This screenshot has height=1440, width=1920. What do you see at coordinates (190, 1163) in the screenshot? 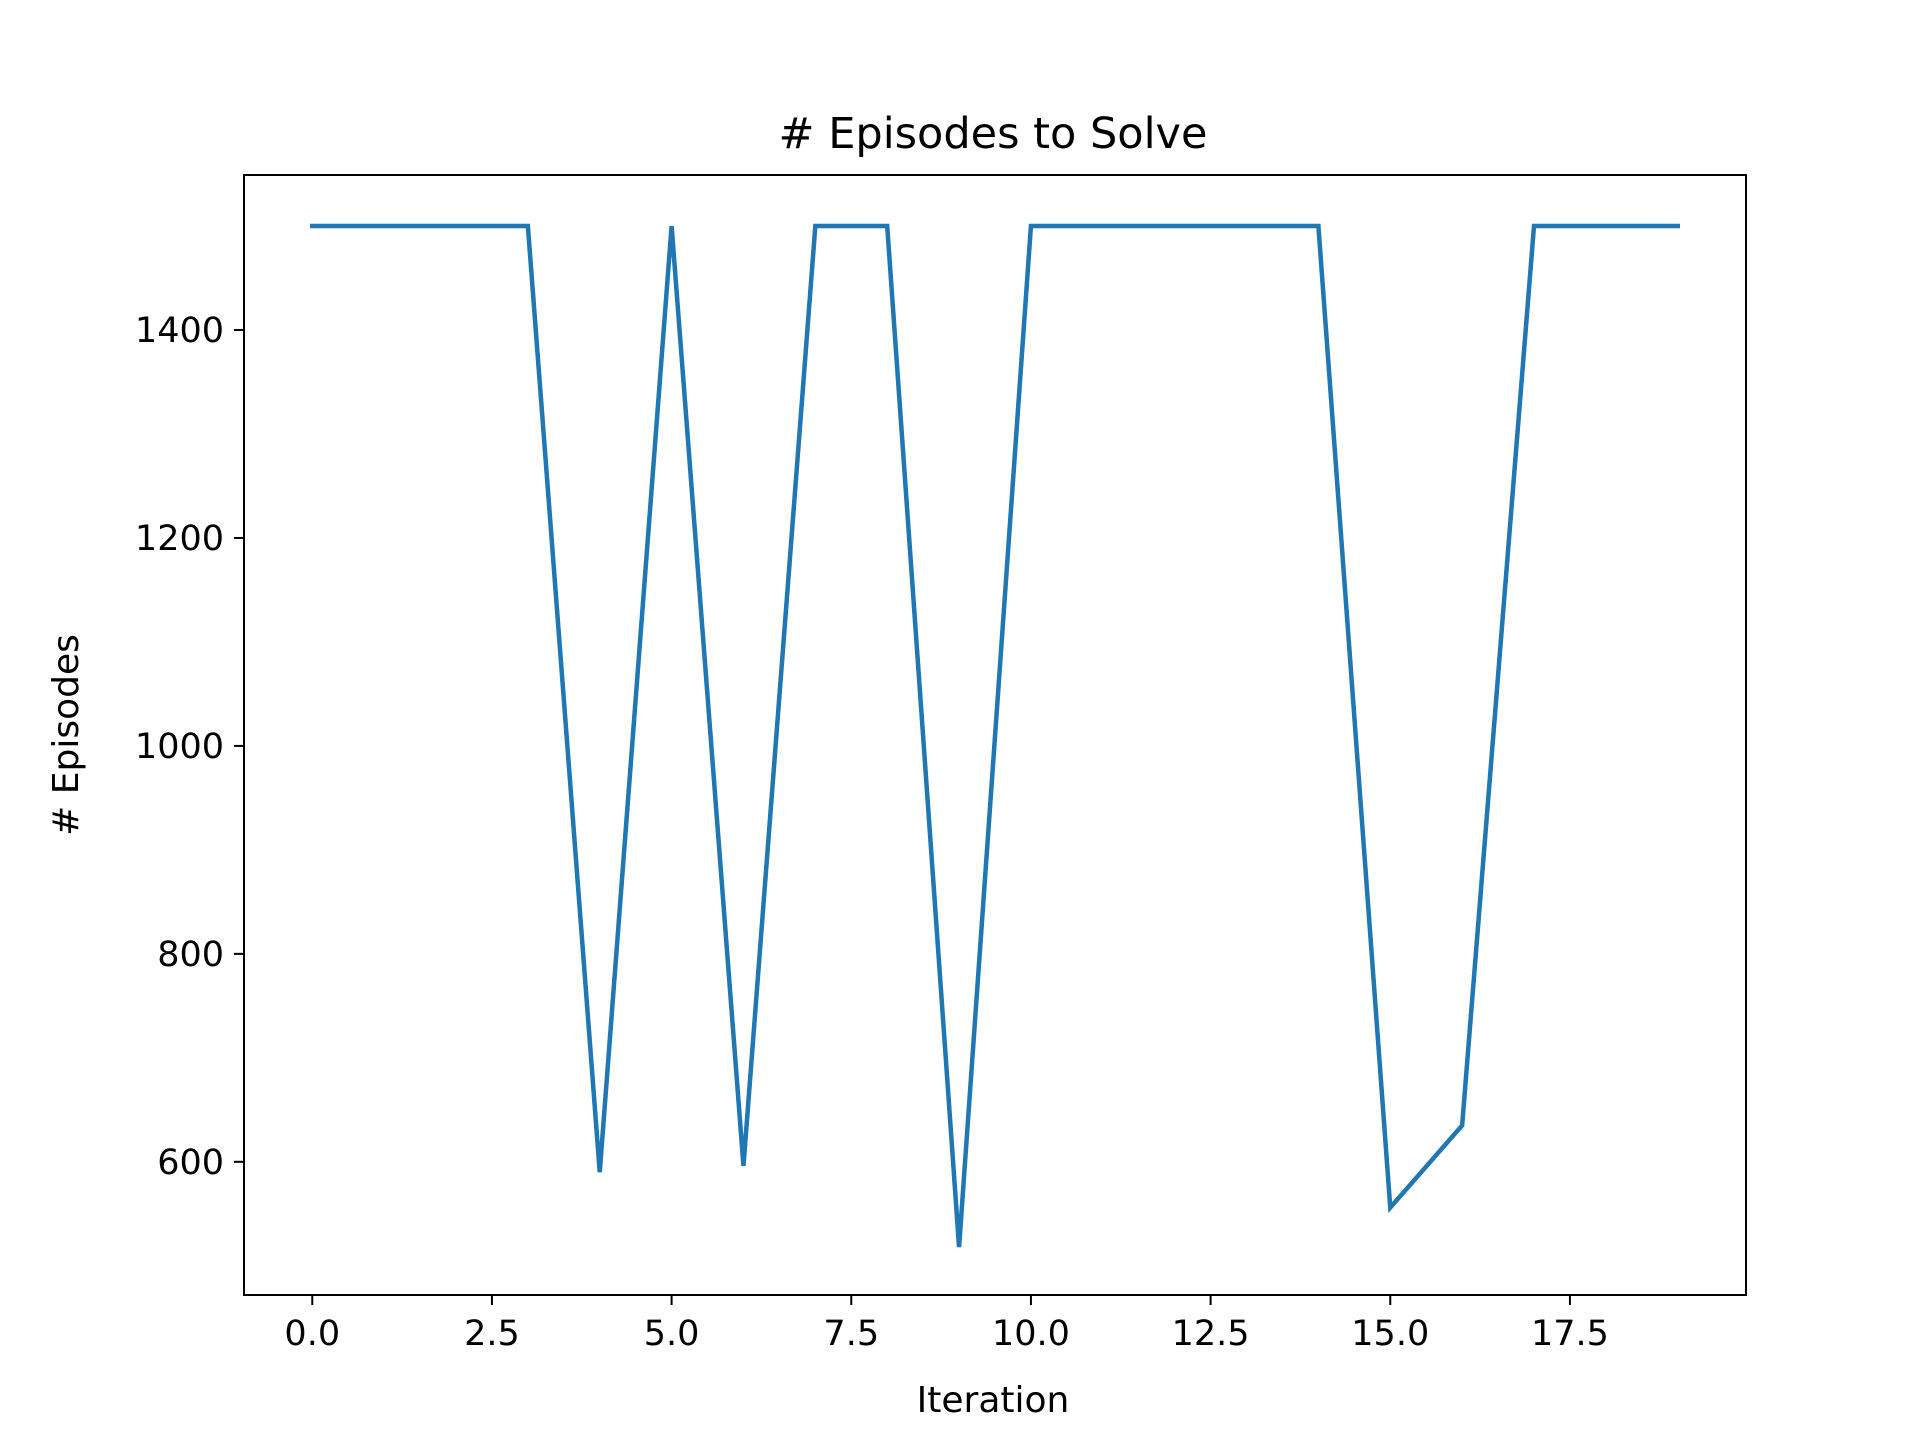
I see `y-tick-label: 600` at bounding box center [190, 1163].